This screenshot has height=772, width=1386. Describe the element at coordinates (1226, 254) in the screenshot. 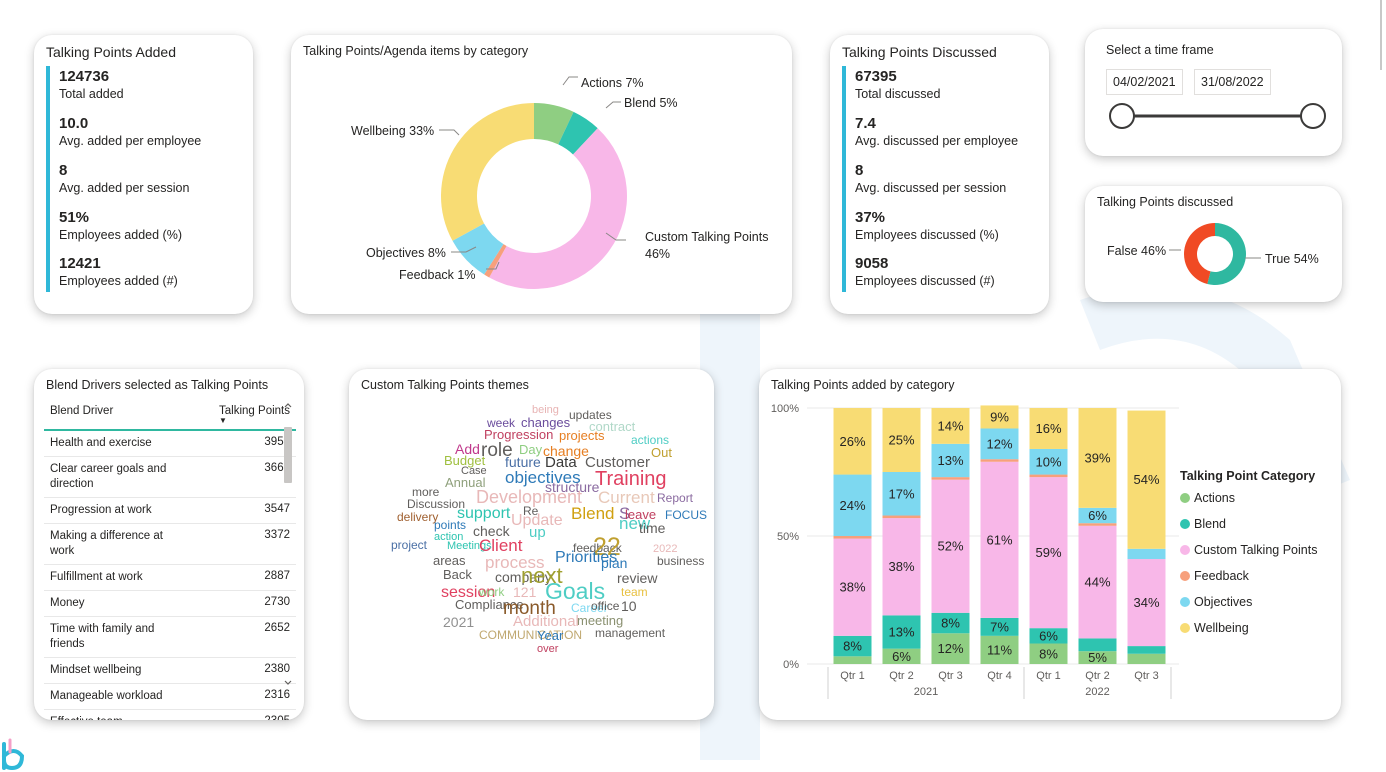

I see `slice-true` at that location.